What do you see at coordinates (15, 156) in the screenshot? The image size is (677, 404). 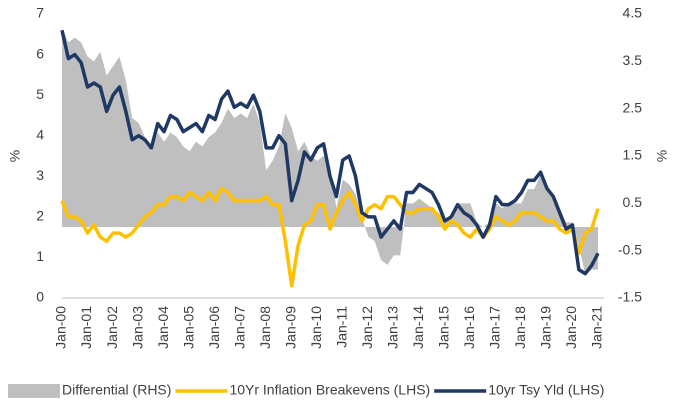 I see `y-axis-label: %` at bounding box center [15, 156].